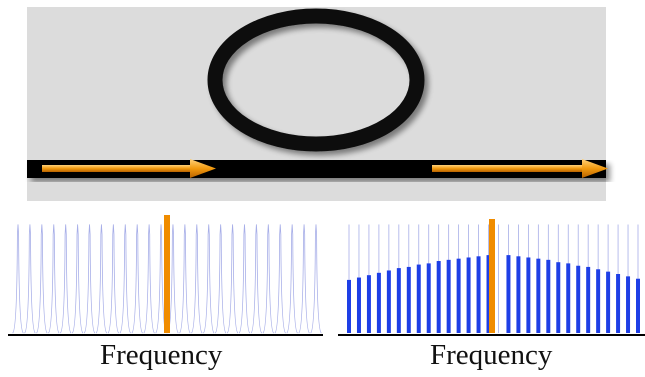 This screenshot has width=645, height=377. Describe the element at coordinates (129, 168) in the screenshot. I see `input-arrow-icon` at that location.